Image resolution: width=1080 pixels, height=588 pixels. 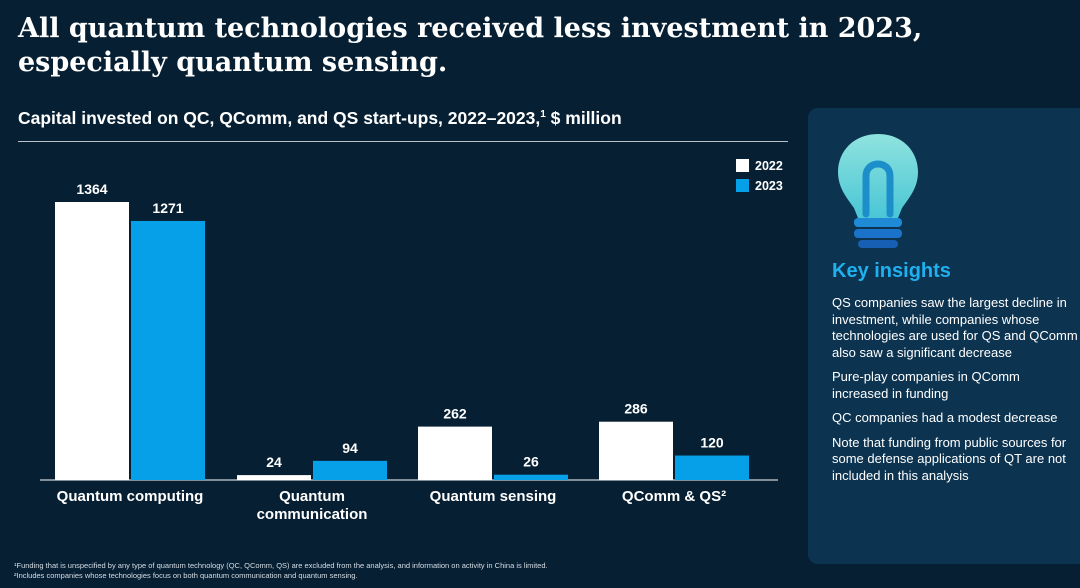 I want to click on insights-title: Key insights, so click(x=891, y=271).